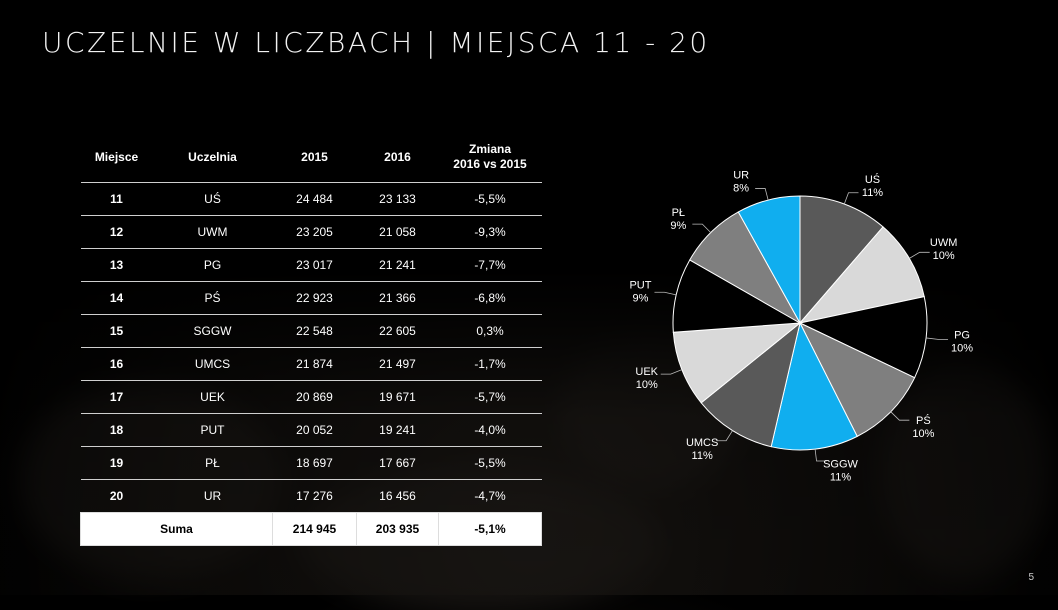 The width and height of the screenshot is (1058, 610). I want to click on table-row: 20 UR 17 276 16 456 -4,7%, so click(311, 496).